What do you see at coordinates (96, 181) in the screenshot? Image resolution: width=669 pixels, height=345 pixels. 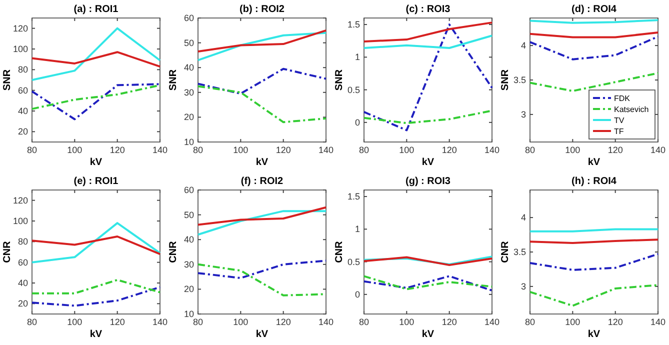 I see `chart-title: (e) : ROI1` at bounding box center [96, 181].